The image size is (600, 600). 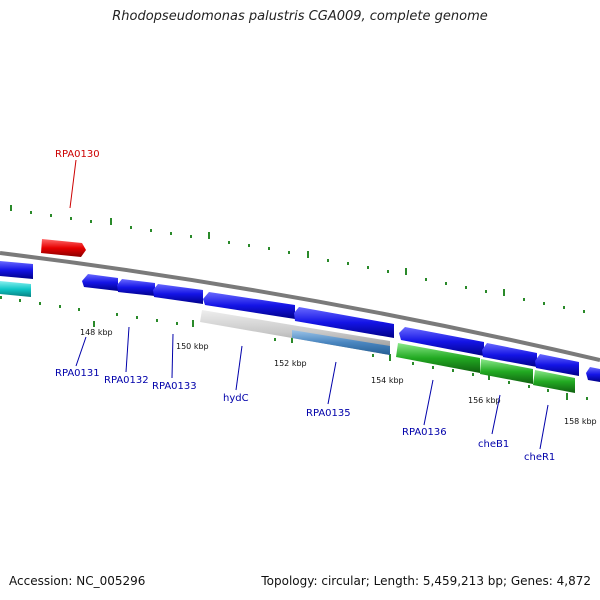 What do you see at coordinates (236, 398) in the screenshot?
I see `gene-label-hydc: hydC` at bounding box center [236, 398].